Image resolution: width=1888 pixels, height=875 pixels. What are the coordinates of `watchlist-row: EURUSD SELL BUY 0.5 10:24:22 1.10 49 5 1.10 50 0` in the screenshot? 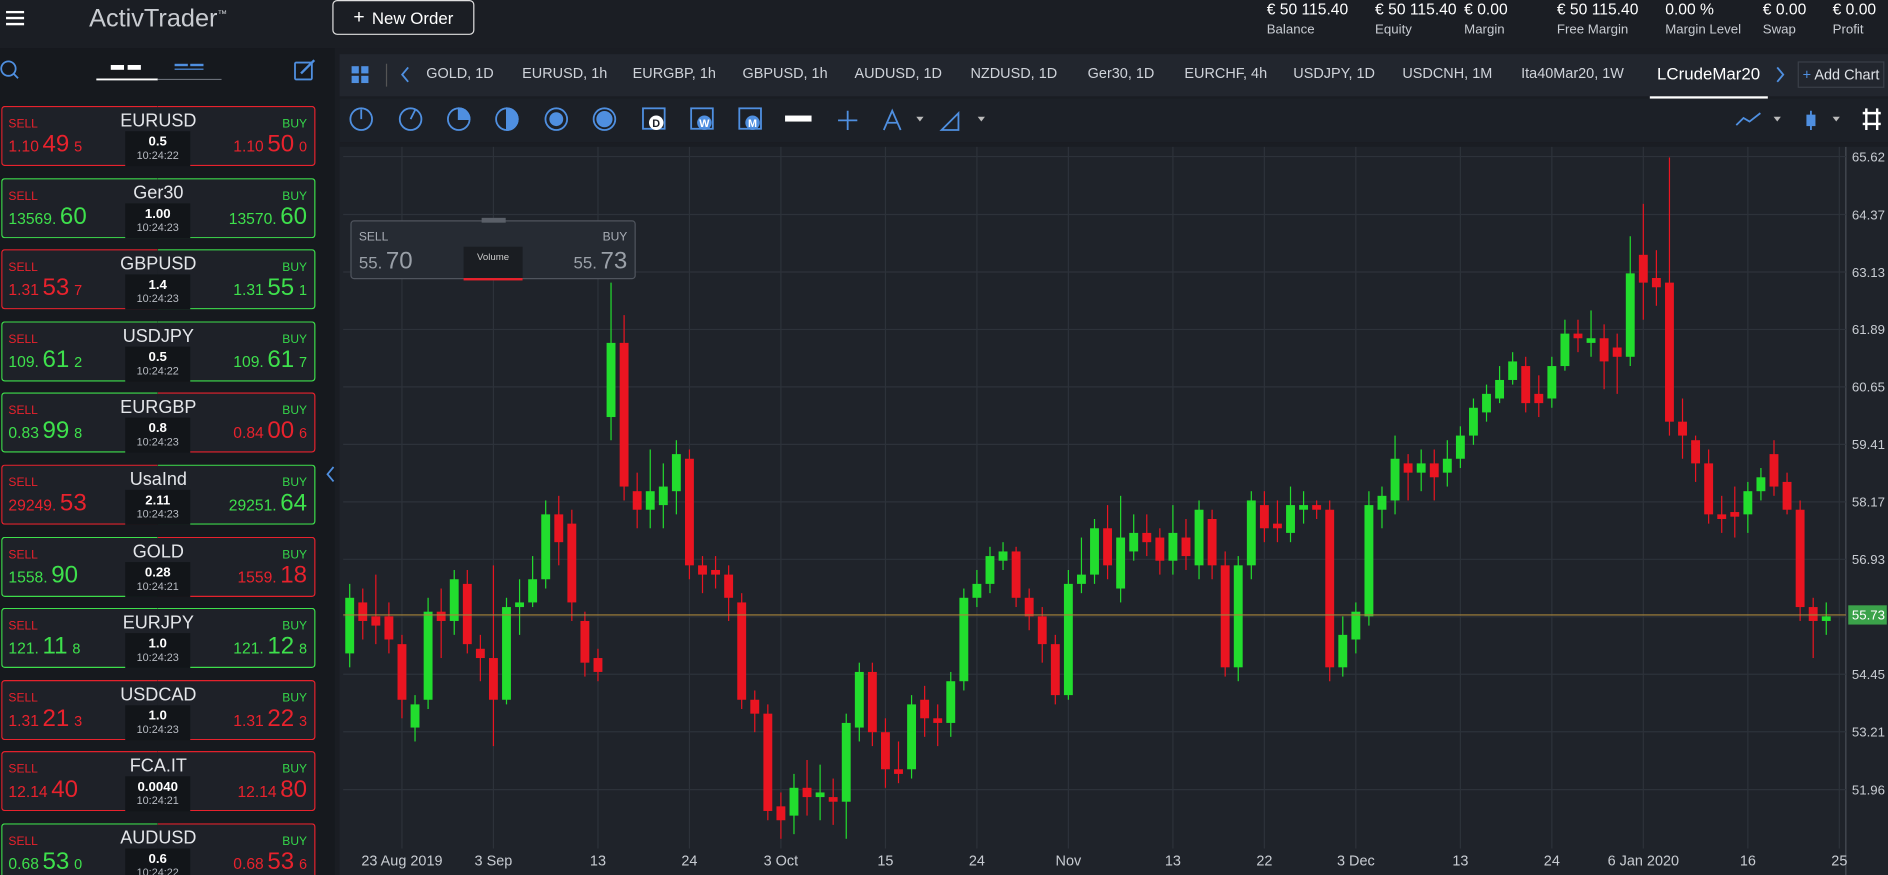 It's located at (158, 136).